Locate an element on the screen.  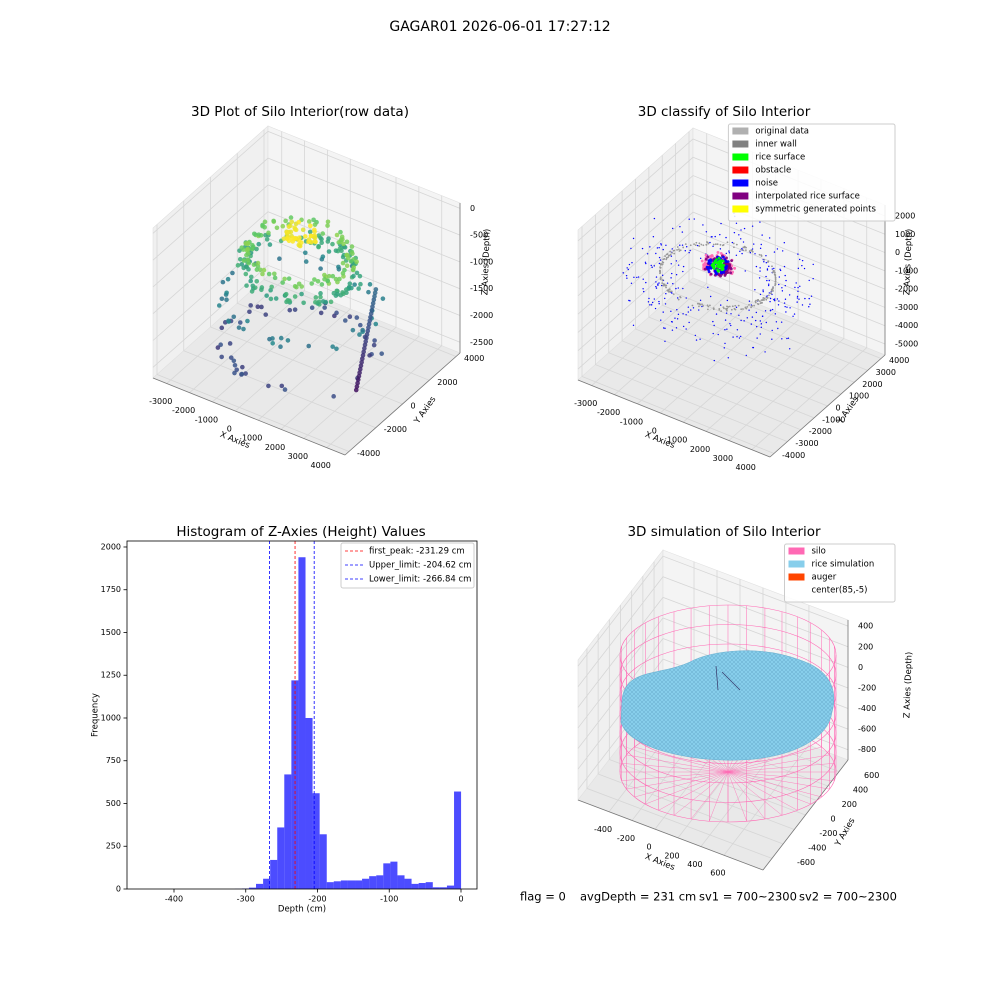
x-tick-label: 4000 is located at coordinates (321, 465).